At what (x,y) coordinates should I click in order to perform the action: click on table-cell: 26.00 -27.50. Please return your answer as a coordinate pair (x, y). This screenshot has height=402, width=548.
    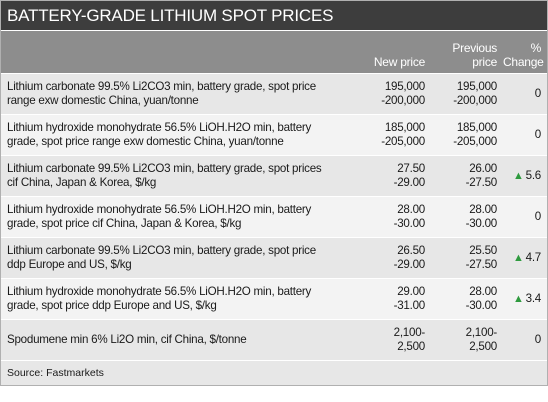
    Looking at the image, I should click on (467, 176).